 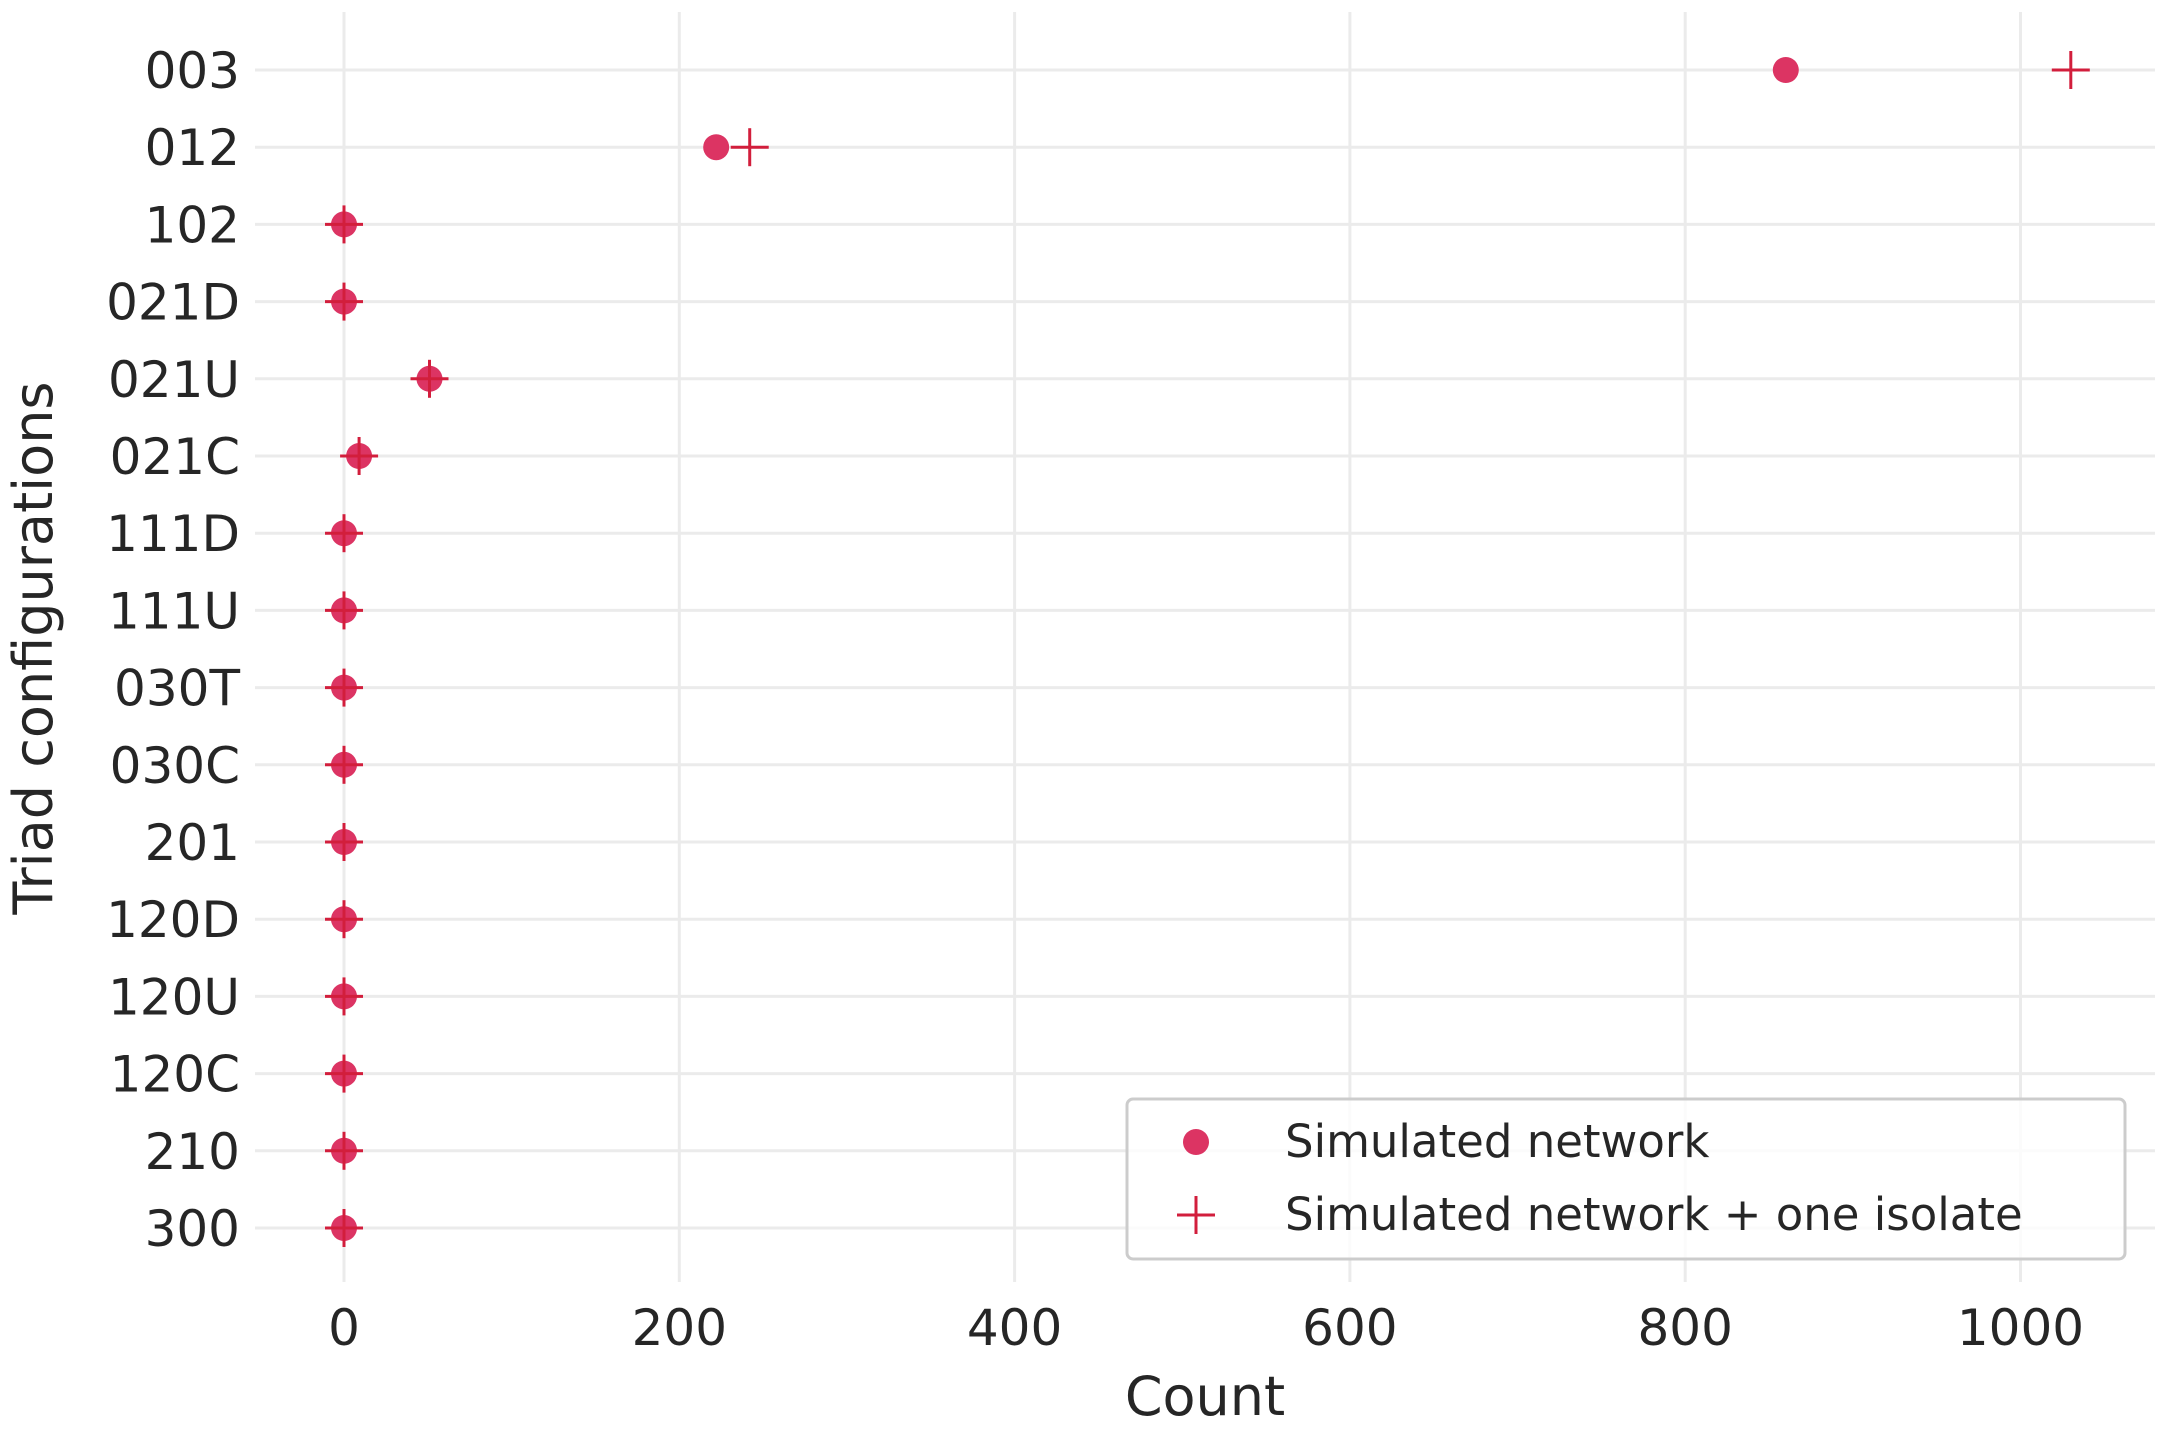 I want to click on y-tick-label-012: 012, so click(x=192, y=148).